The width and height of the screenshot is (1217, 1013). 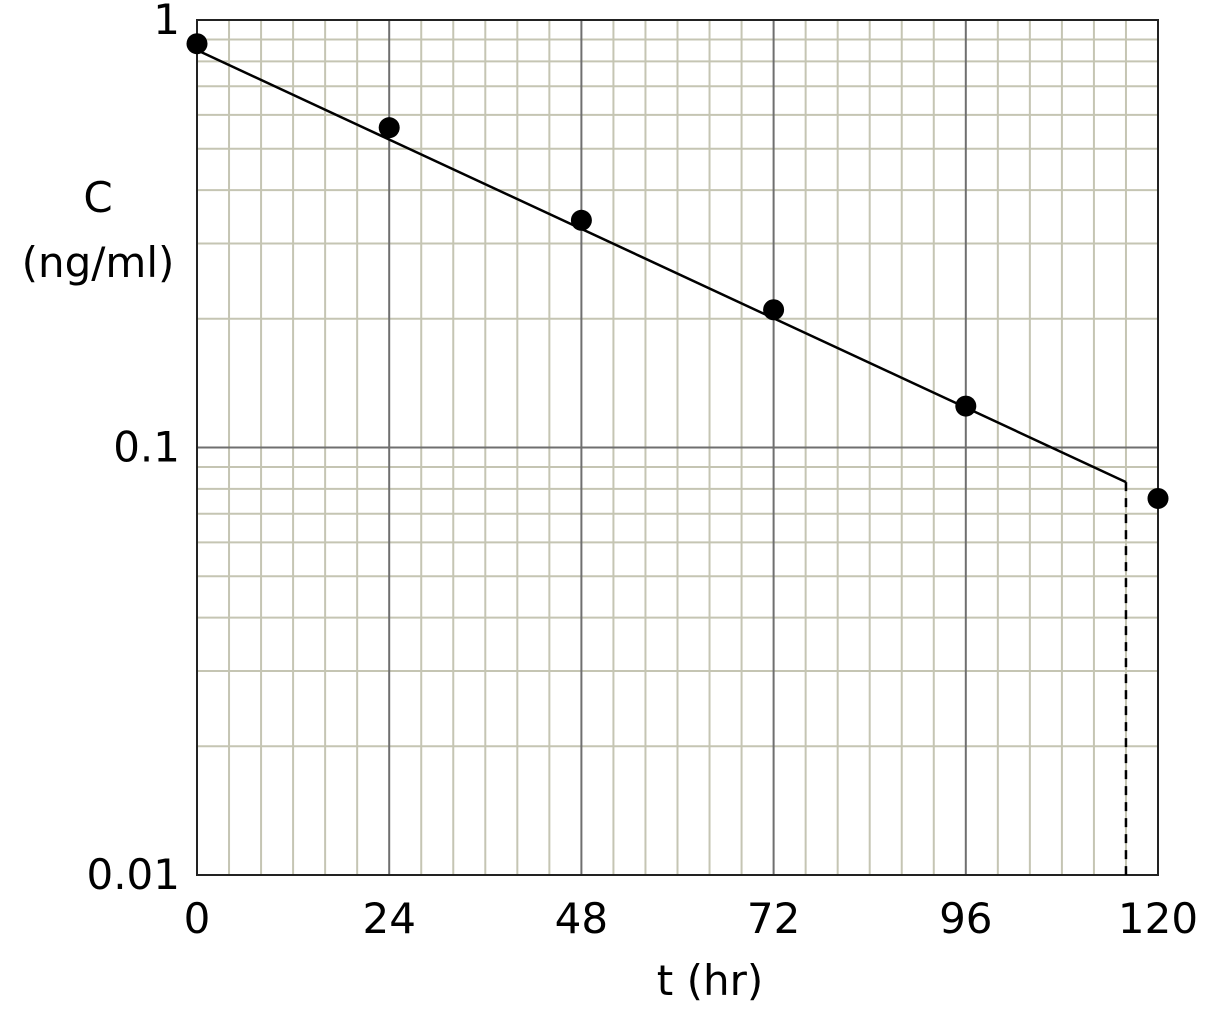 I want to click on x-tick-label: 72, so click(x=773, y=918).